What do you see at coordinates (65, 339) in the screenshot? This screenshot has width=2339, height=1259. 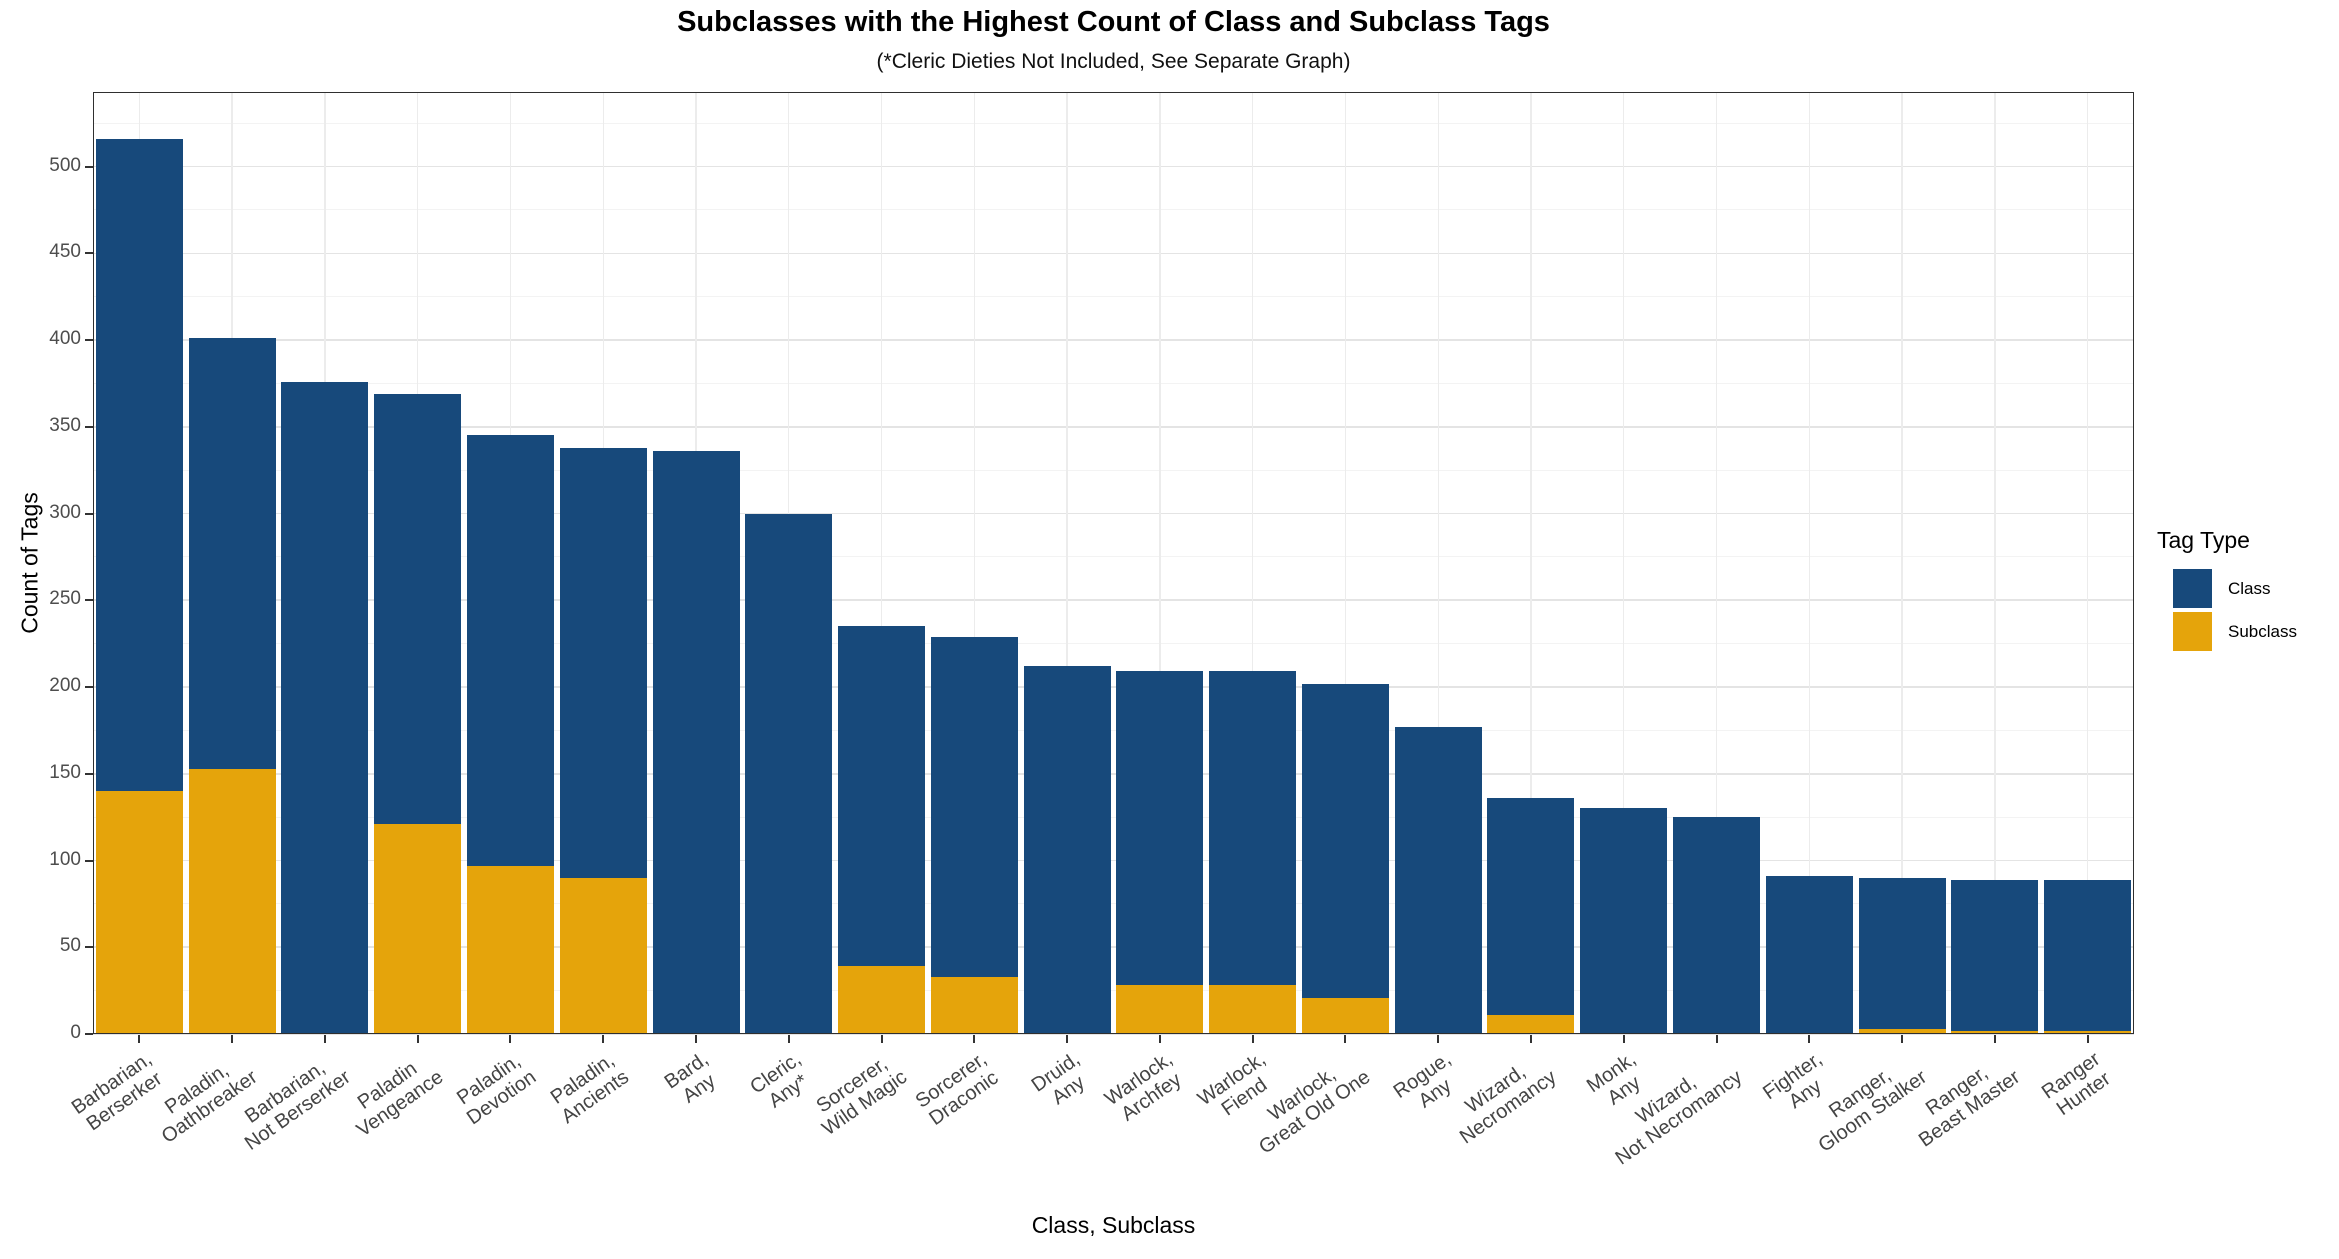 I see `y-tick-label: 400` at bounding box center [65, 339].